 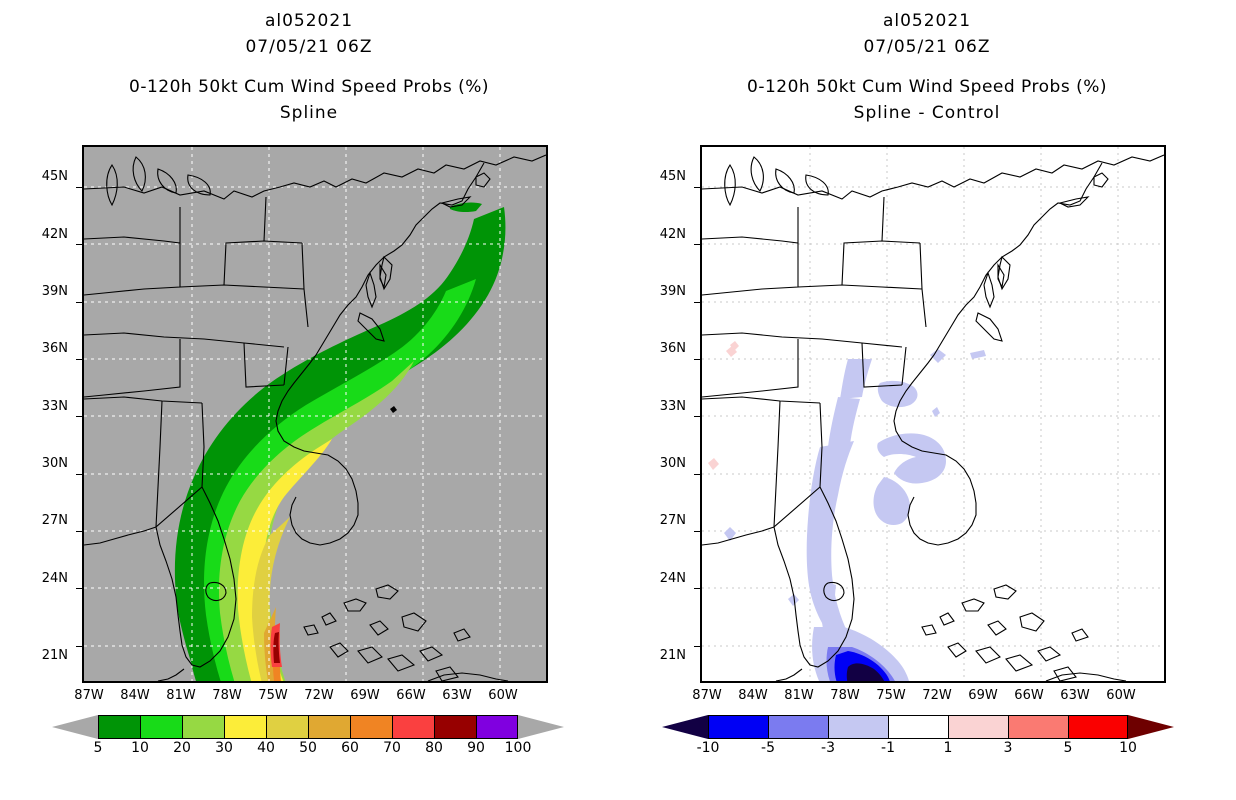 I want to click on diff-neg1-speck-e, so click(x=730, y=534).